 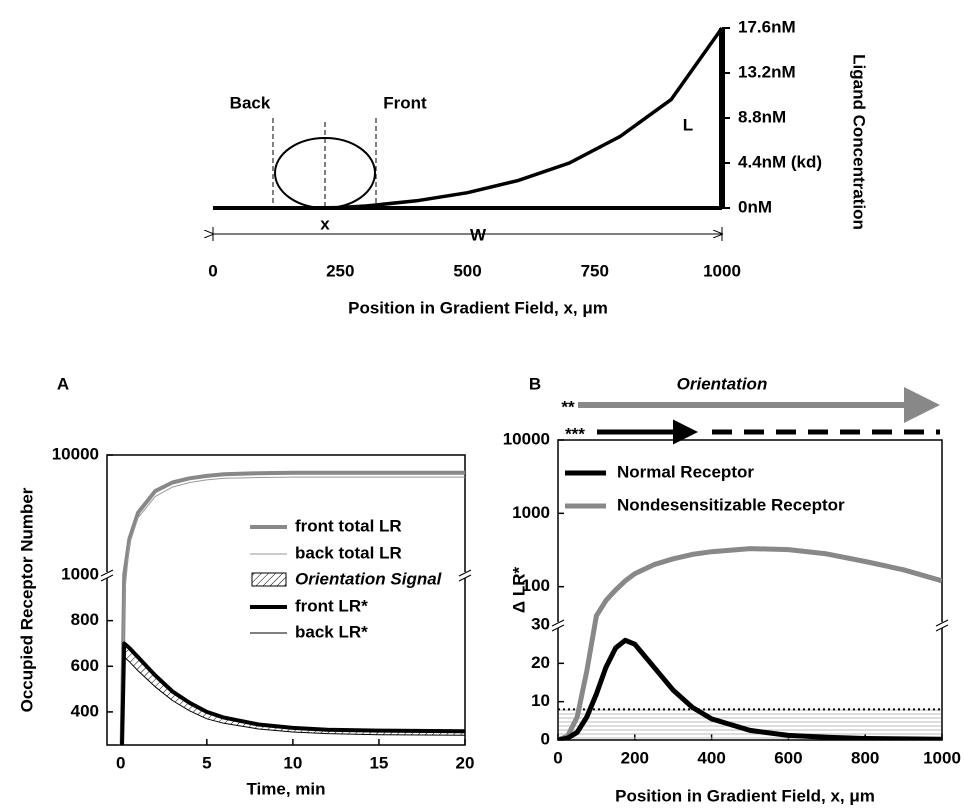 What do you see at coordinates (865, 757) in the screenshot?
I see `x-tick-label: 800` at bounding box center [865, 757].